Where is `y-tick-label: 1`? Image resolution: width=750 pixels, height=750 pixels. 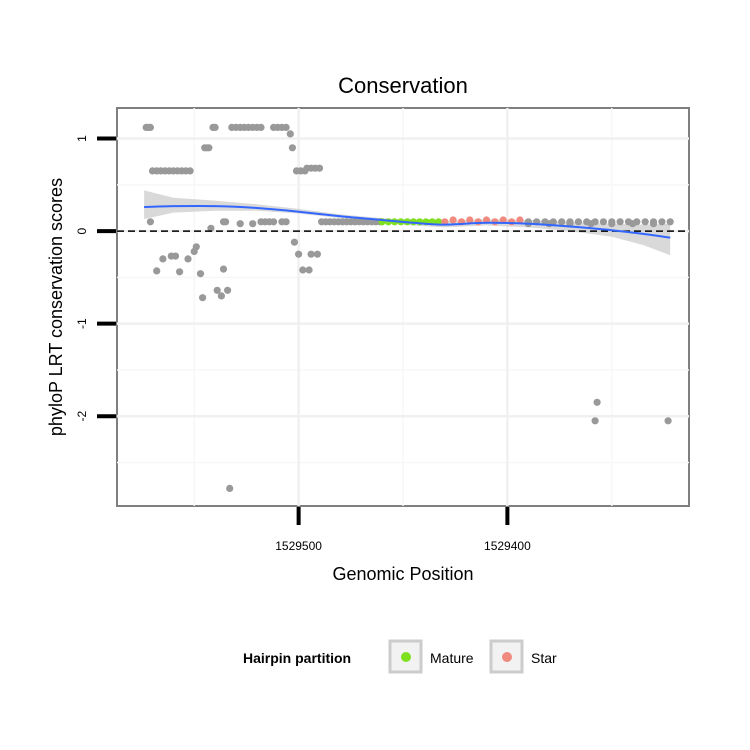 y-tick-label: 1 is located at coordinates (82, 138).